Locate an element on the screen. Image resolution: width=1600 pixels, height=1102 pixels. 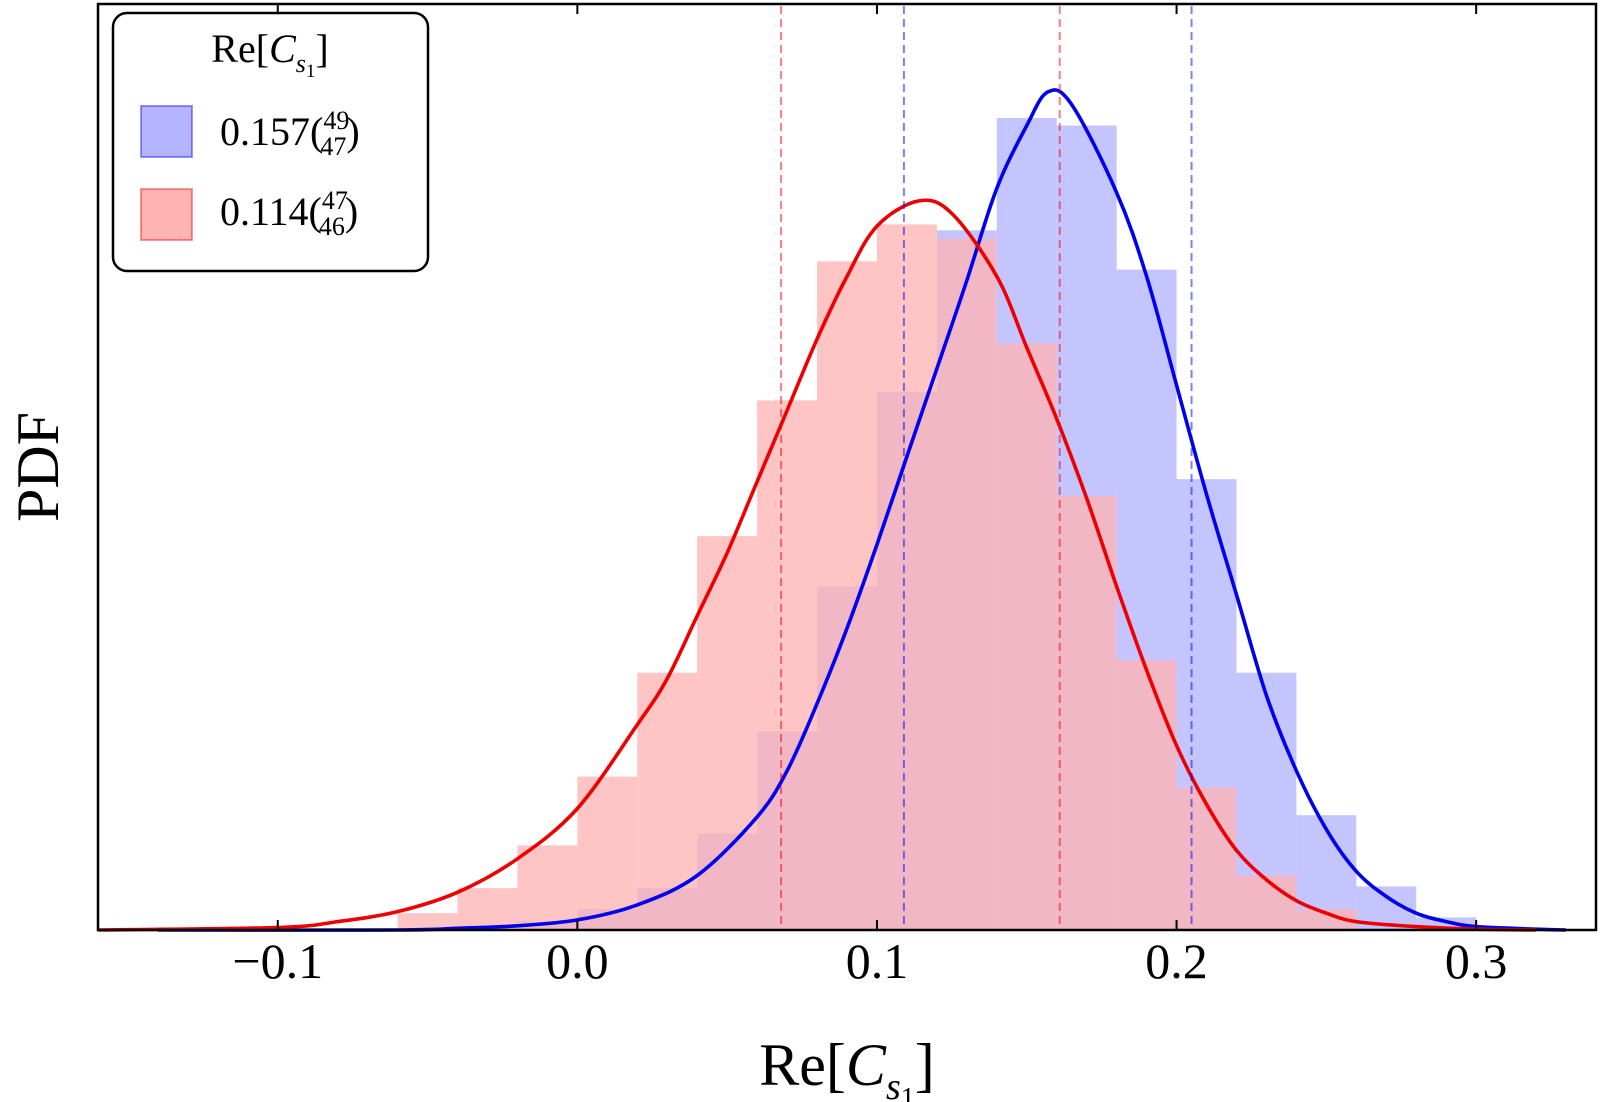
legend-swatch-blue is located at coordinates (166, 131).